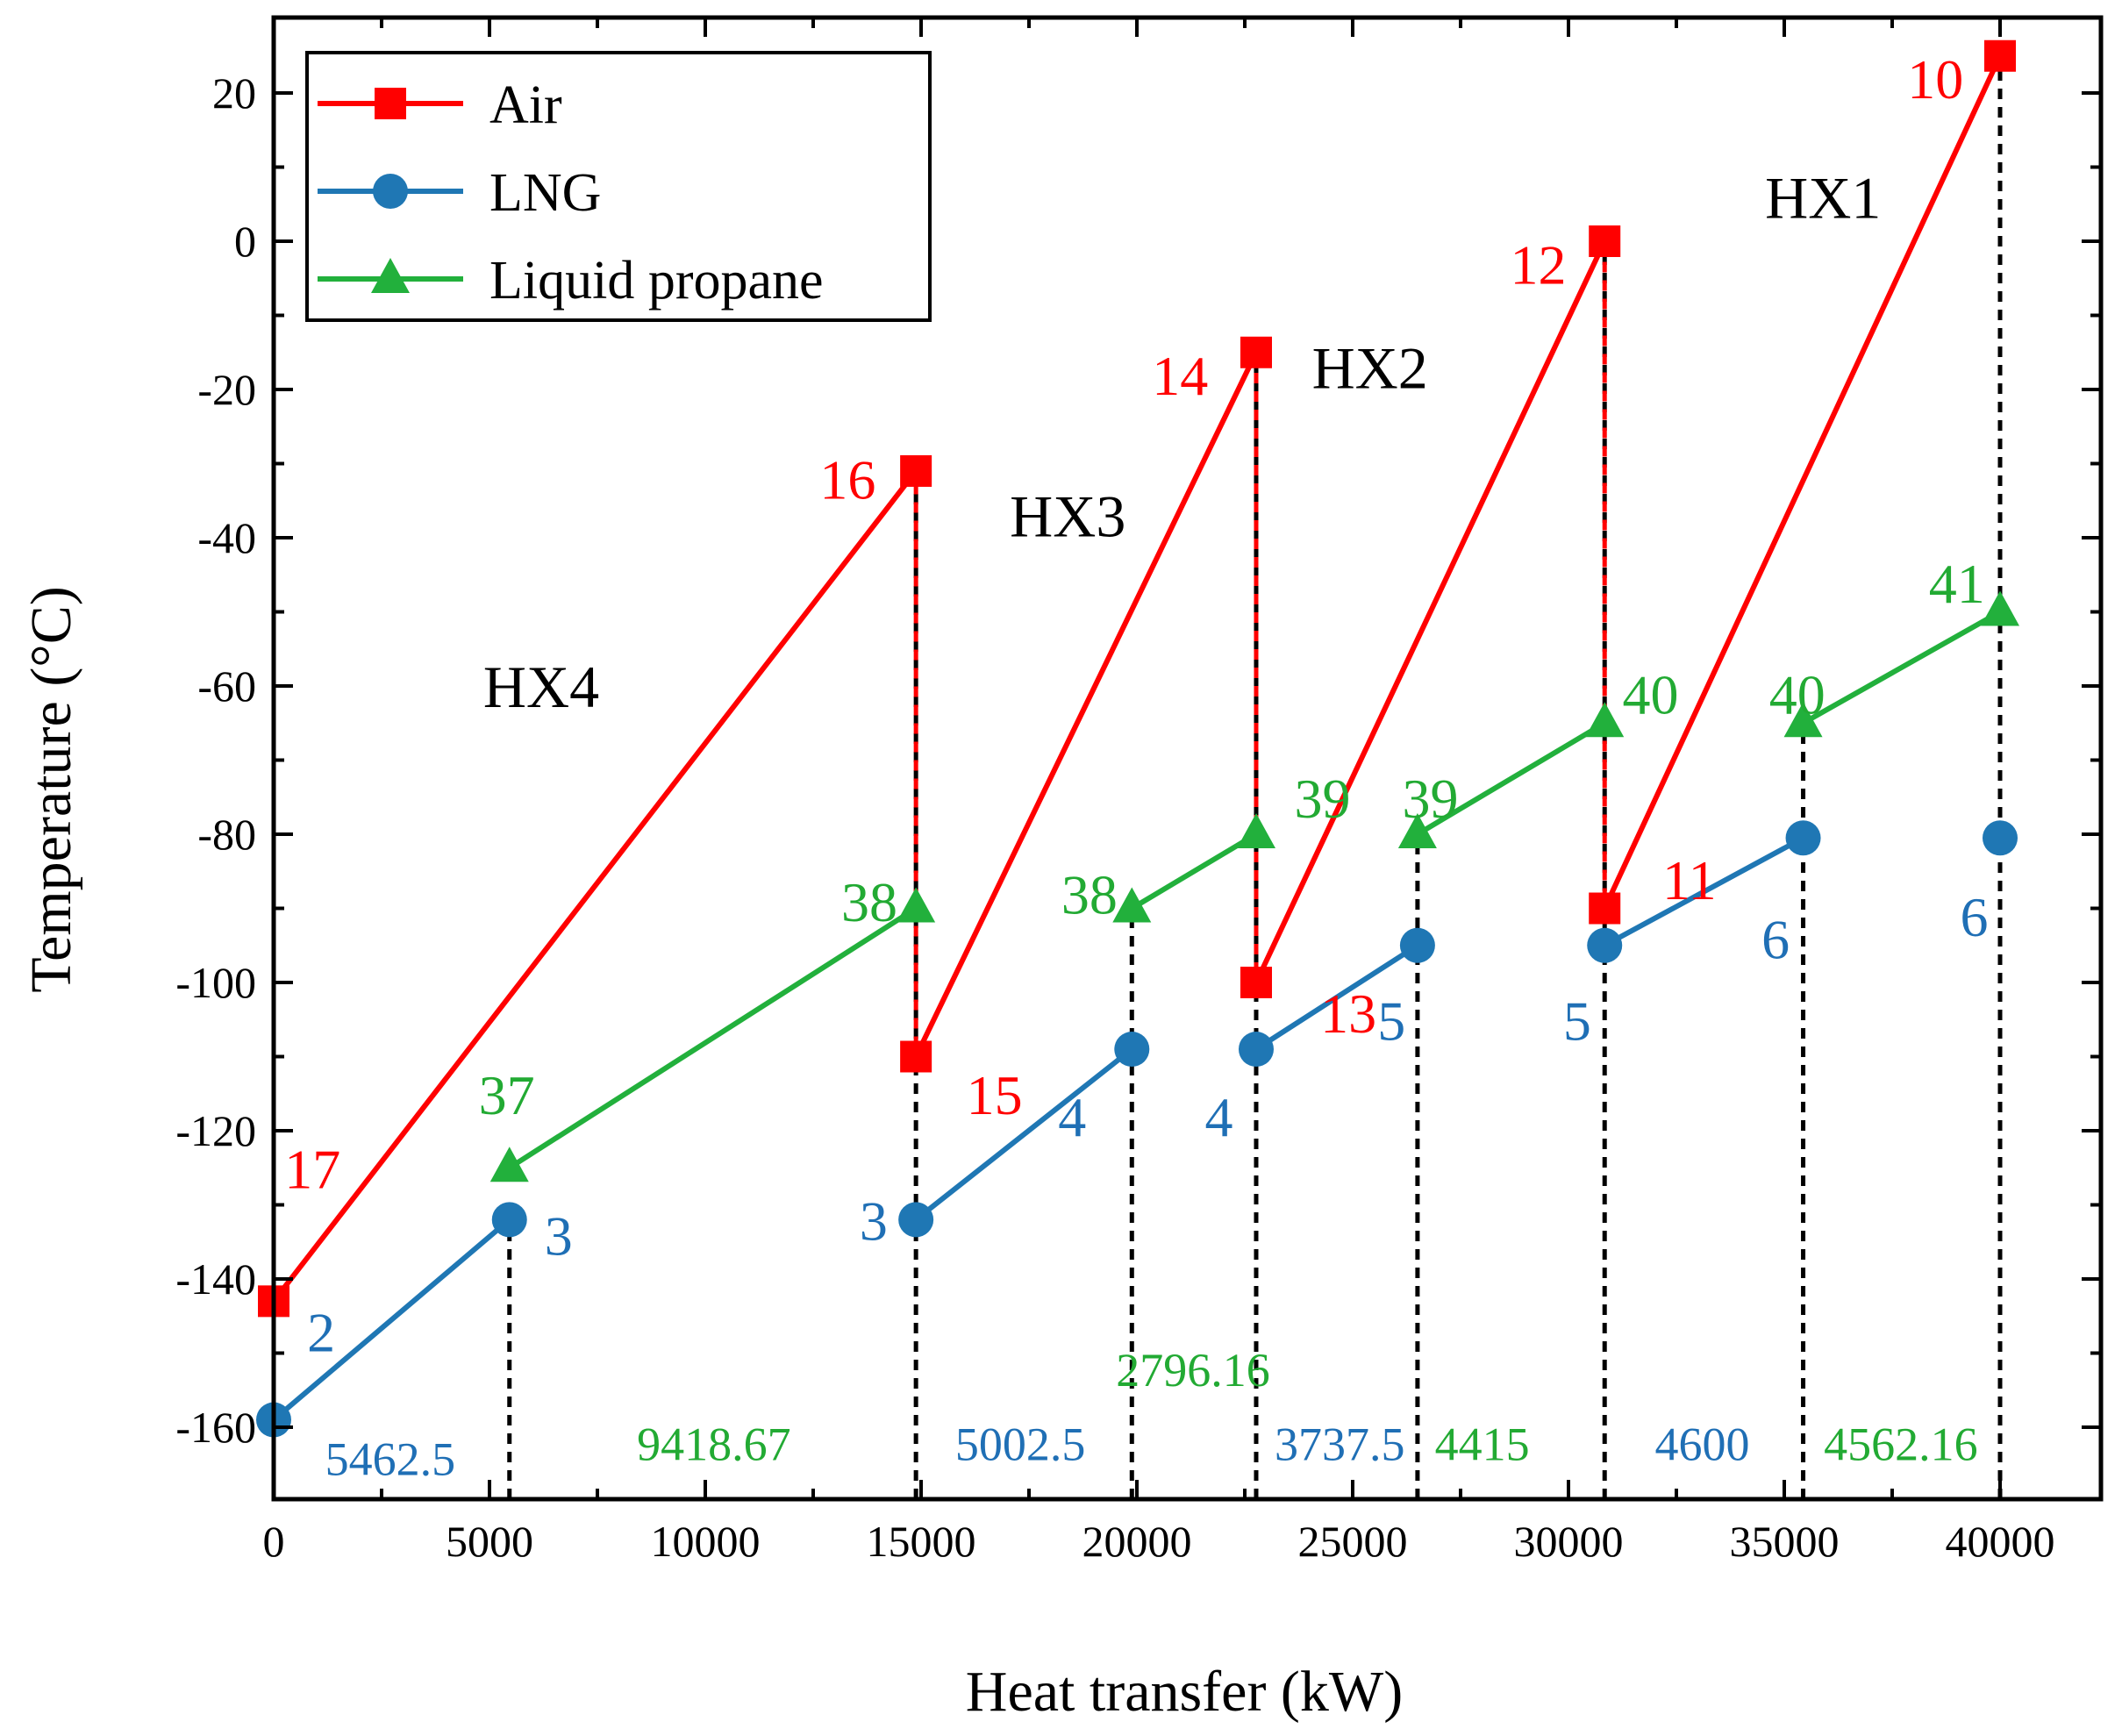  What do you see at coordinates (226, 834) in the screenshot?
I see `y-tick-label: -80` at bounding box center [226, 834].